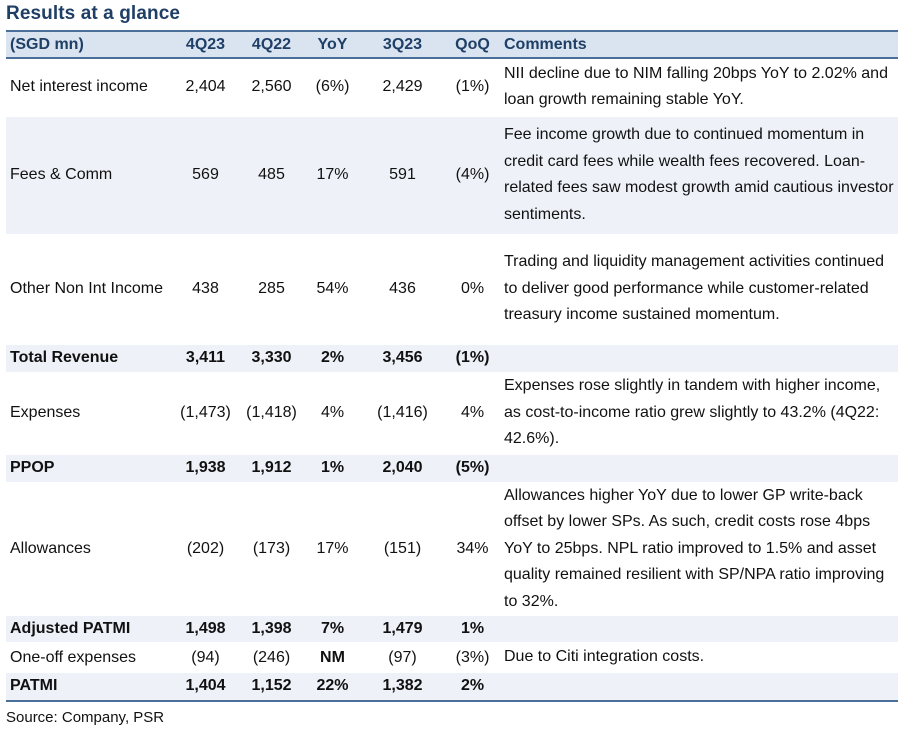 Image resolution: width=910 pixels, height=733 pixels. Describe the element at coordinates (472, 175) in the screenshot. I see `cell-qoq: (4%)` at that location.